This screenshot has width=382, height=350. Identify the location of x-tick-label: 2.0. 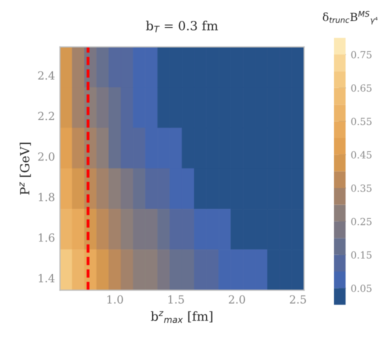
(237, 299).